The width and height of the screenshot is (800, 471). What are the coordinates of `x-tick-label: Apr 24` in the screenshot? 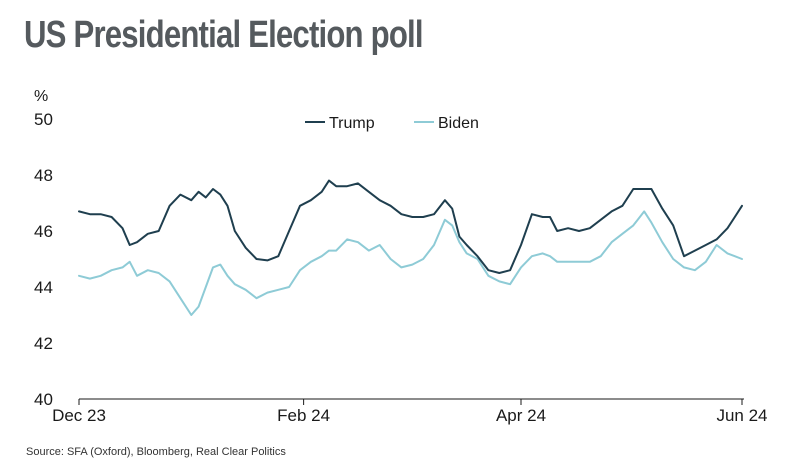 It's located at (521, 415).